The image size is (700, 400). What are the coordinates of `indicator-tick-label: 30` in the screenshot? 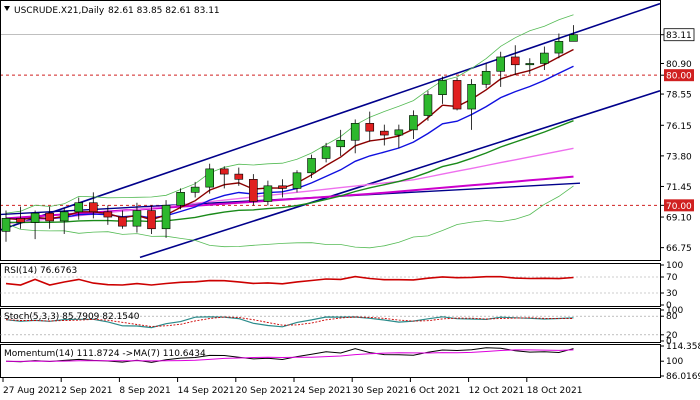 It's located at (672, 294).